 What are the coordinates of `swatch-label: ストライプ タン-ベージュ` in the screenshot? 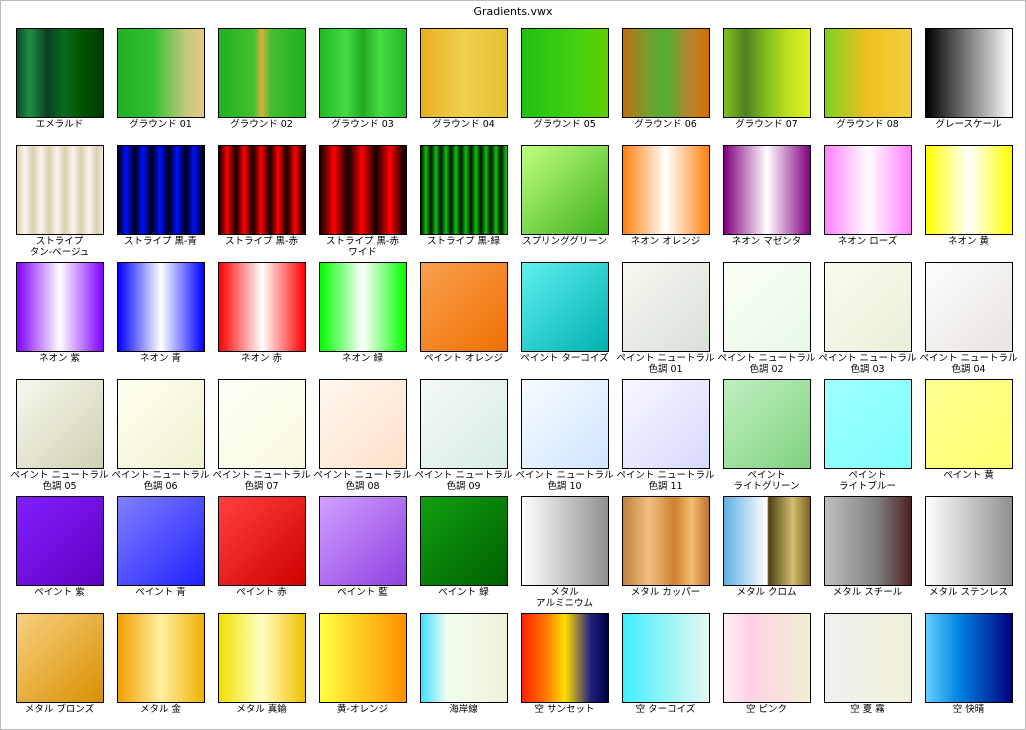 It's located at (59, 247).